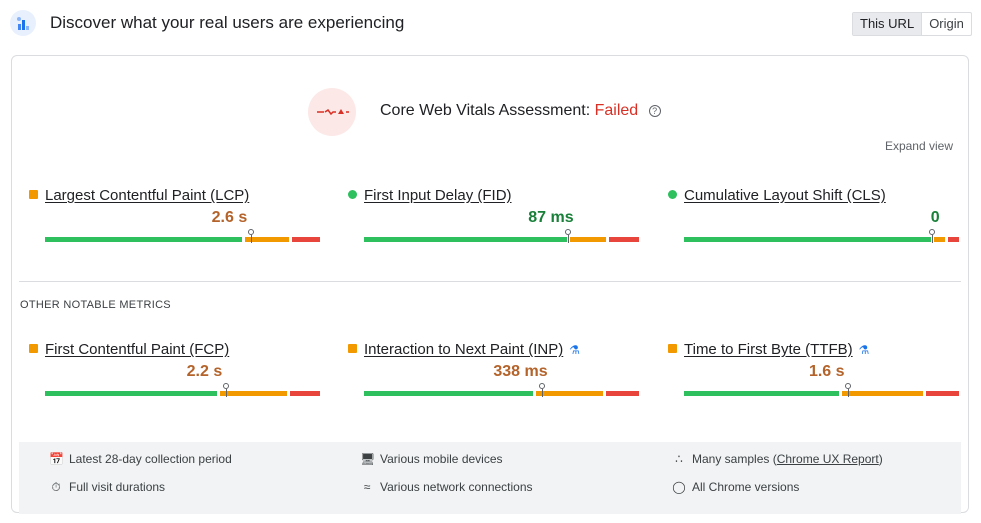 The image size is (981, 523). Describe the element at coordinates (813, 222) in the screenshot. I see `metric-core_metrics-2: Cumulative Layout Shift (CLS) 0` at that location.